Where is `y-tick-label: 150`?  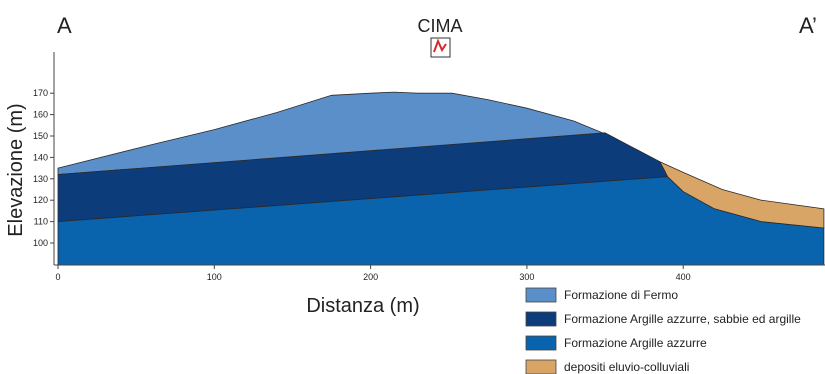 y-tick-label: 150 is located at coordinates (40, 136).